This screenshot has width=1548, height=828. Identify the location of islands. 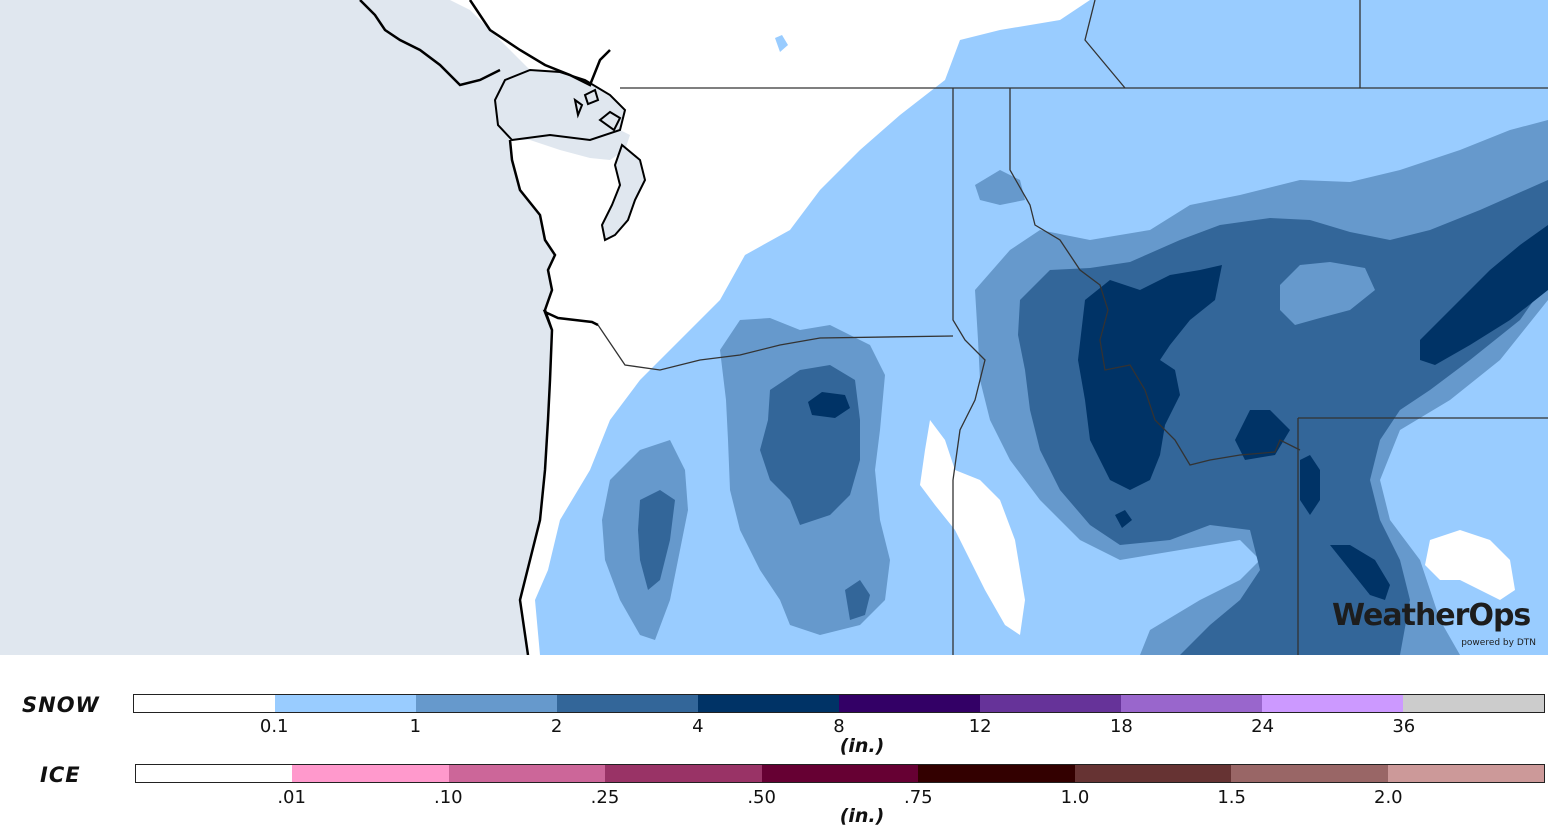
(597, 110).